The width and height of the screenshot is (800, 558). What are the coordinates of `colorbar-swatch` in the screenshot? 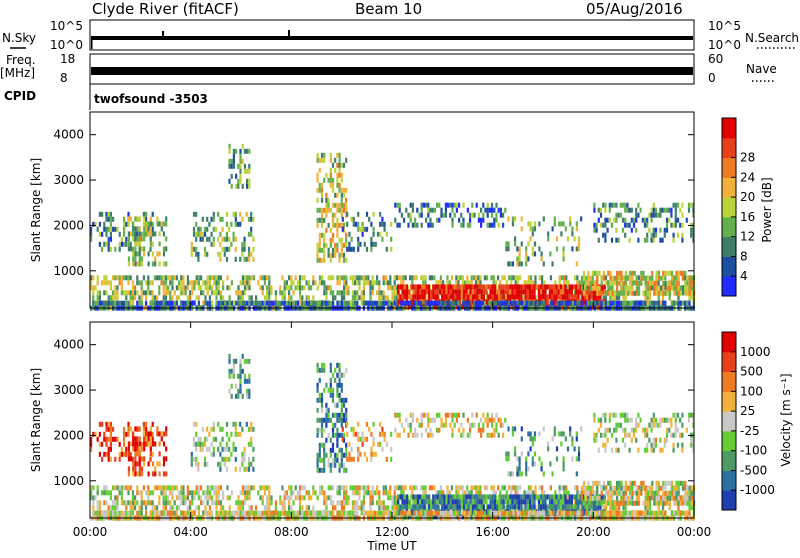 It's located at (729, 286).